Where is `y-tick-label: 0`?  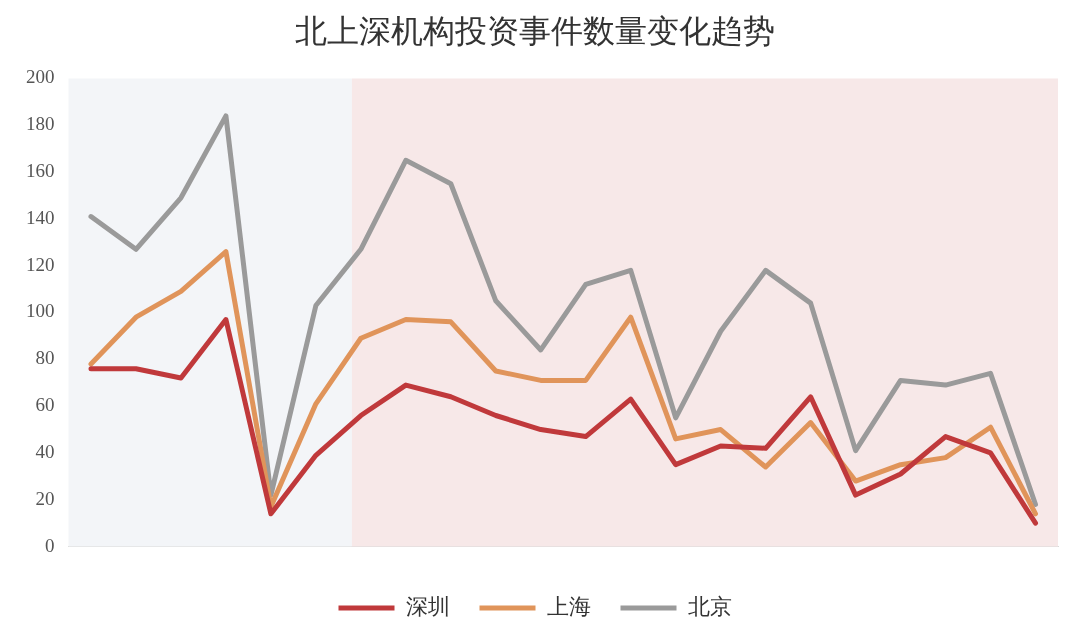 y-tick-label: 0 is located at coordinates (50, 545).